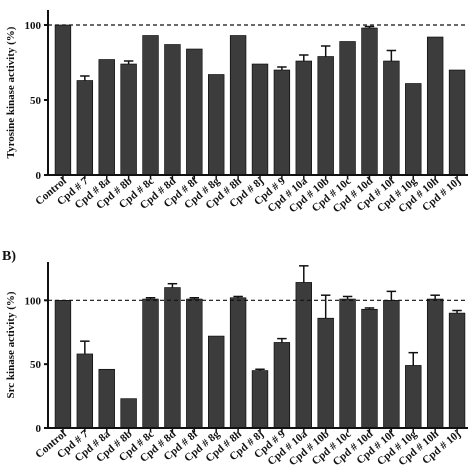  Describe the element at coordinates (11, 344) in the screenshot. I see `y-axis-title: Src kinase activity (%)` at that location.